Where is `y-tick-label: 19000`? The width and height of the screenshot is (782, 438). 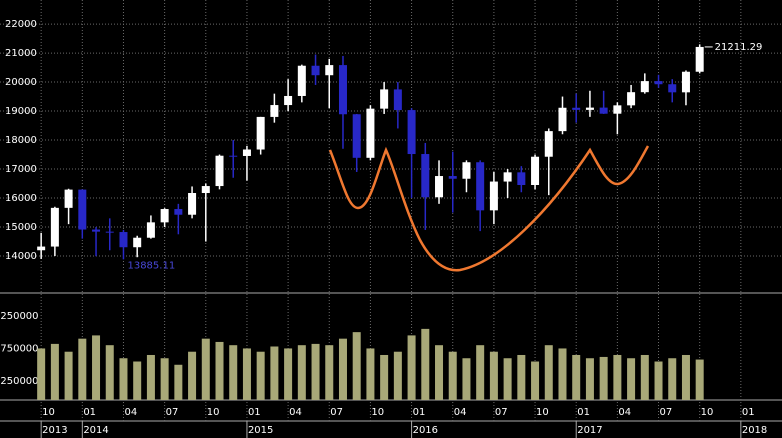
y-tick-label: 19000 is located at coordinates (21, 111).